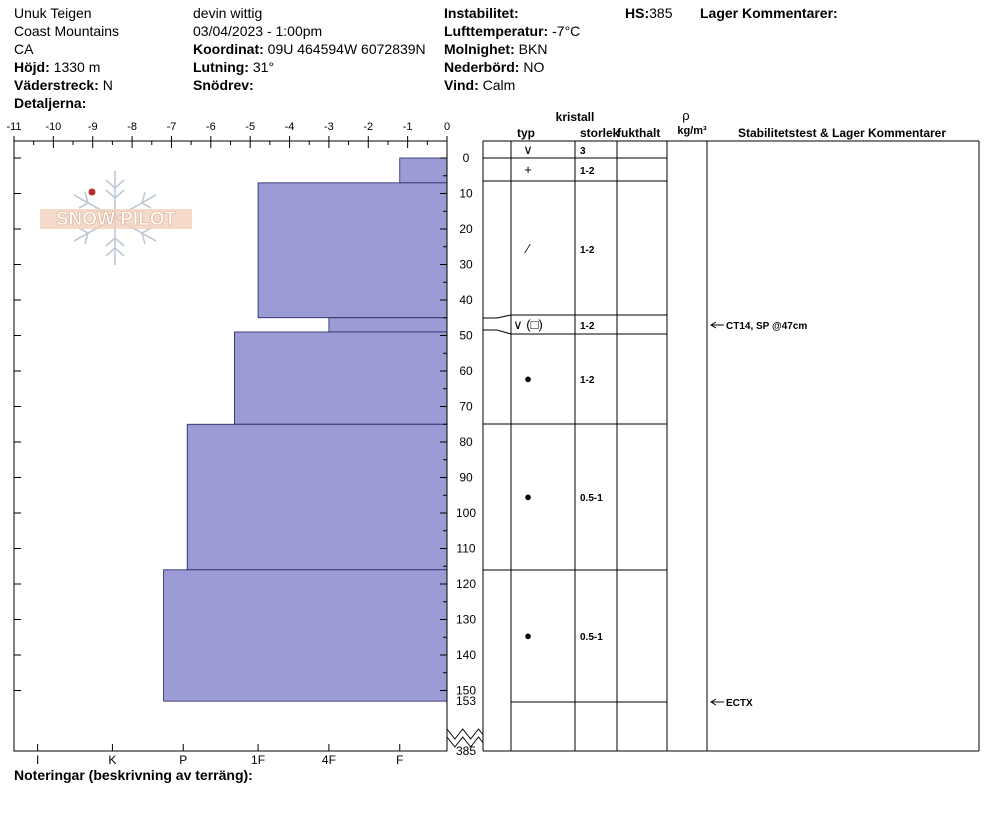 This screenshot has width=994, height=840. What do you see at coordinates (258, 31) in the screenshot?
I see `observation-datetime: 03/04/2023 - 1:00pm` at bounding box center [258, 31].